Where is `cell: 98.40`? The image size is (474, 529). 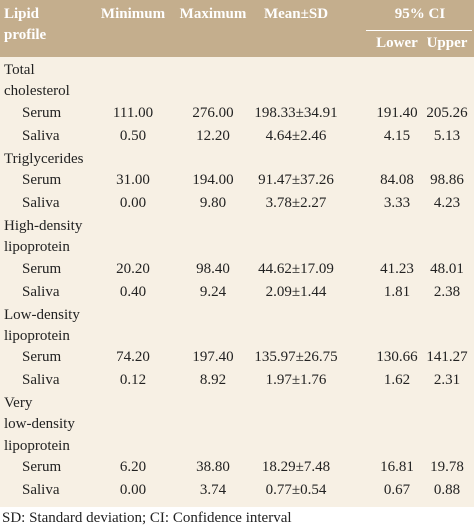
cell: 98.40 is located at coordinates (213, 268).